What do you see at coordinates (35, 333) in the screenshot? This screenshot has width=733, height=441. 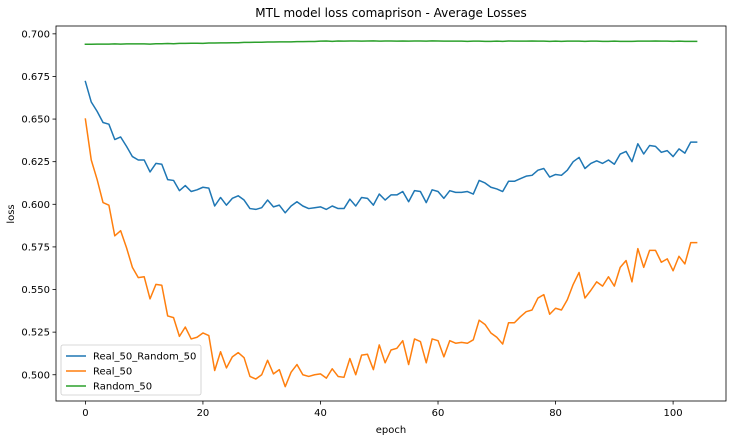 I see `y-tick-label: 0.525` at bounding box center [35, 333].